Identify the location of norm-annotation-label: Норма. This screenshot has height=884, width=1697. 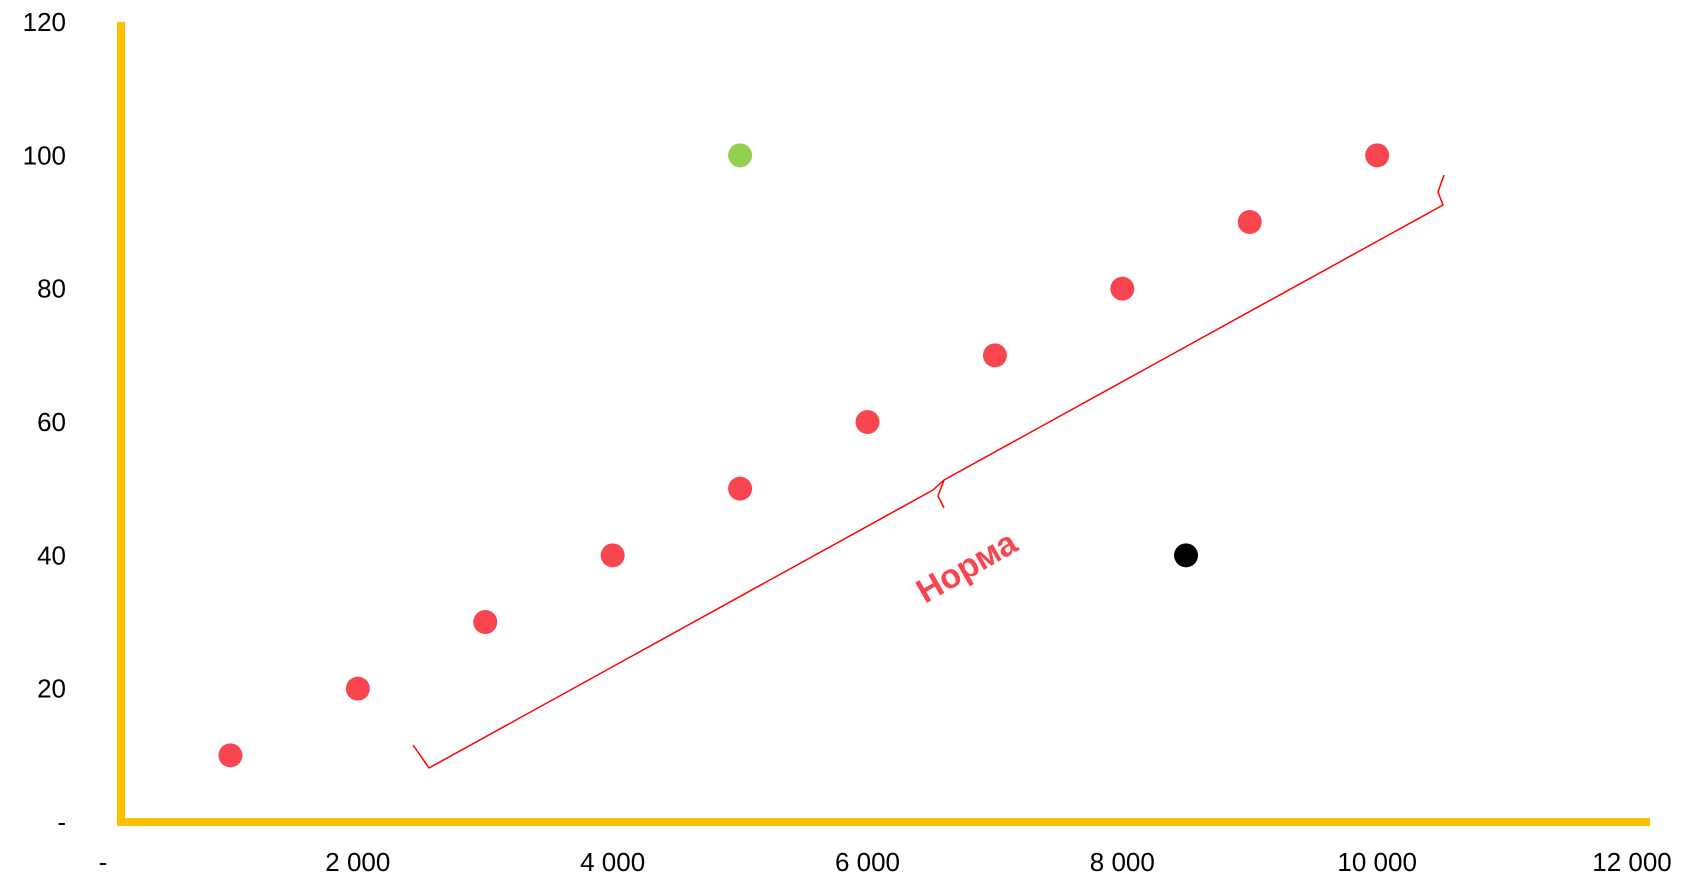
(967, 567).